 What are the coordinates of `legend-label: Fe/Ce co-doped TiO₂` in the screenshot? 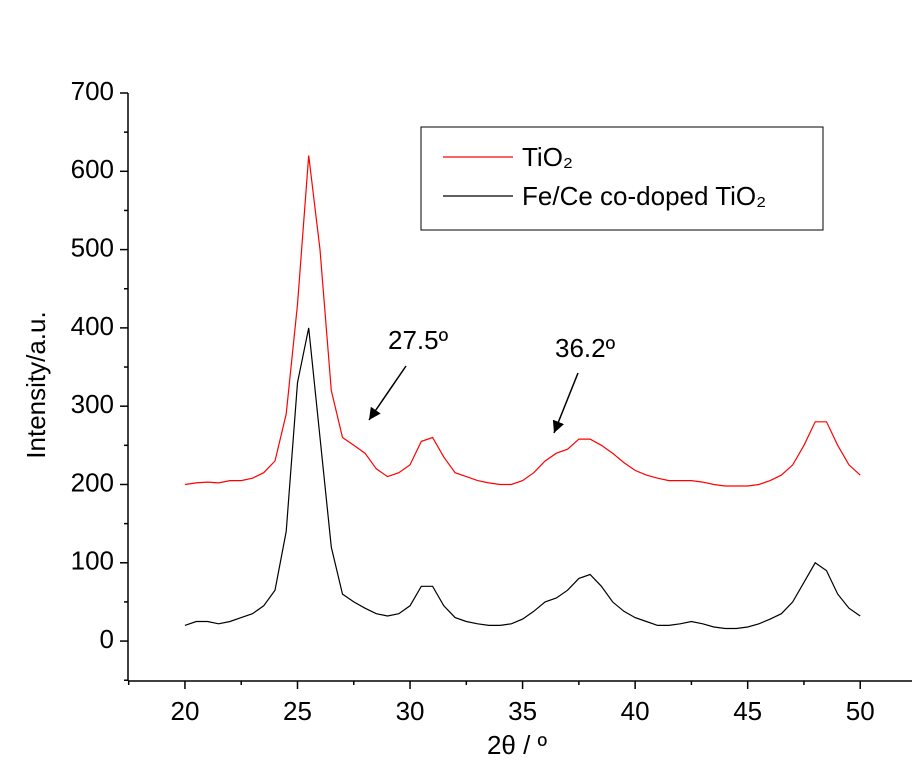 It's located at (644, 196).